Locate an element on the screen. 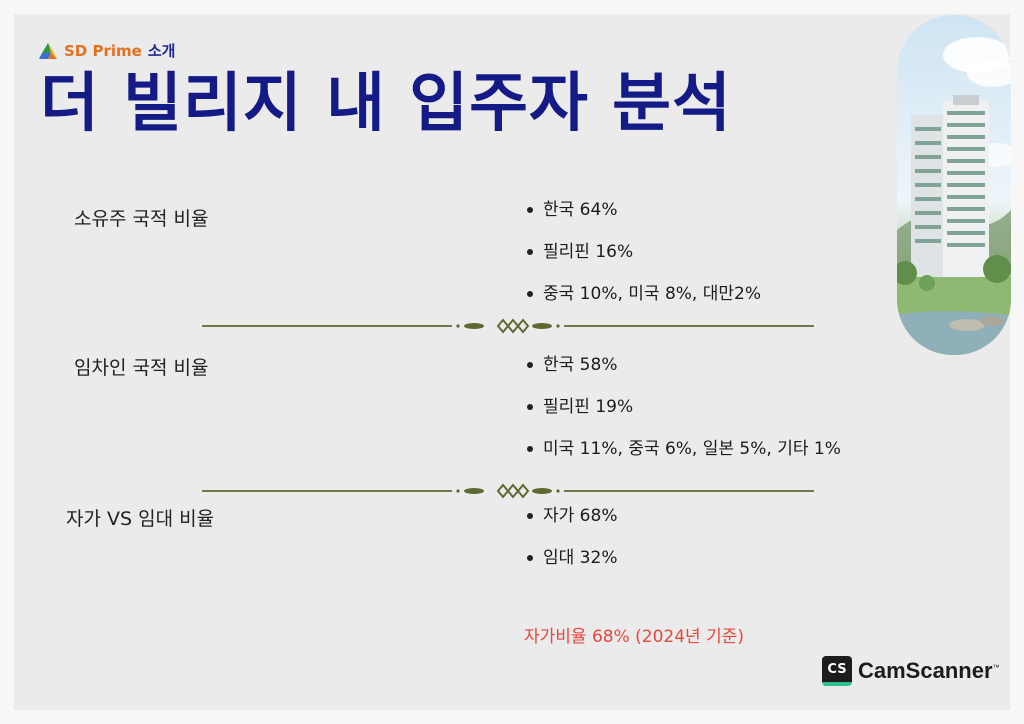 This screenshot has height=724, width=1024. owner-nationality-list: 한국 64% 필리핀 16% 중국 10%, 미국 8%, 대만2% is located at coordinates (642, 261).